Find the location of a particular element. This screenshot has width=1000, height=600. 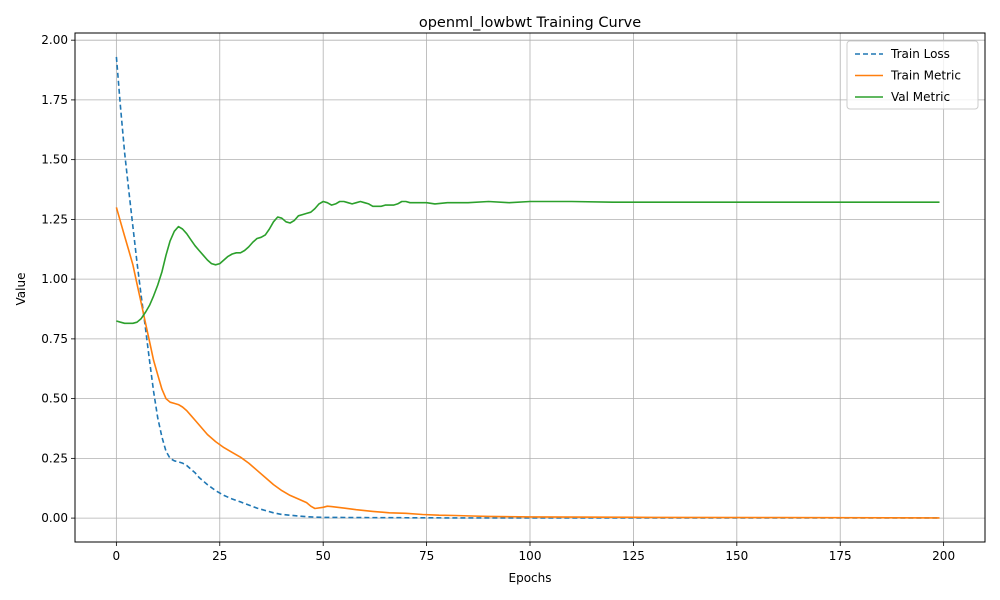

y-tick-label: 0.50 is located at coordinates (54, 399).